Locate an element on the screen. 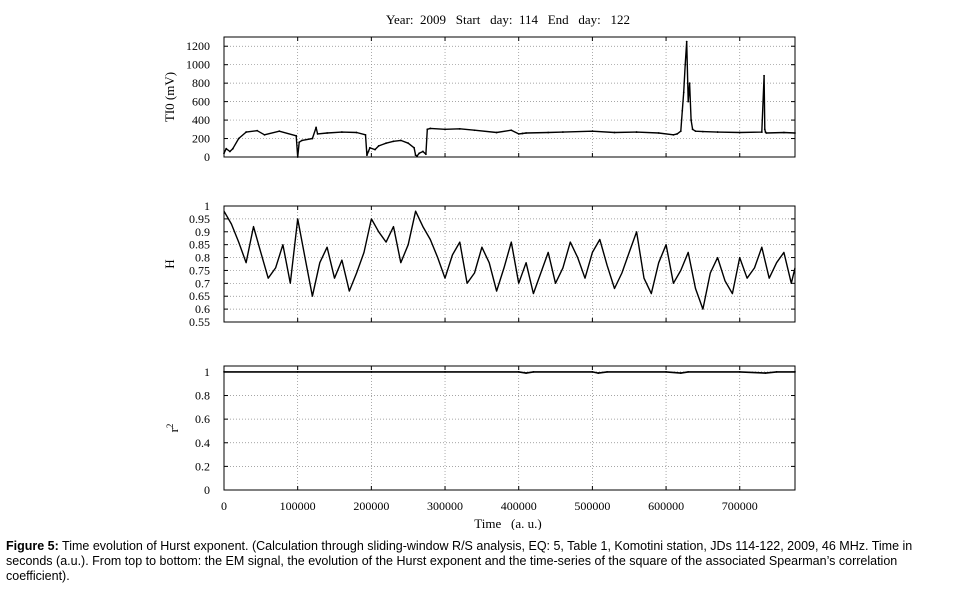  y-axis-label: TI0 (mV) is located at coordinates (169, 97).